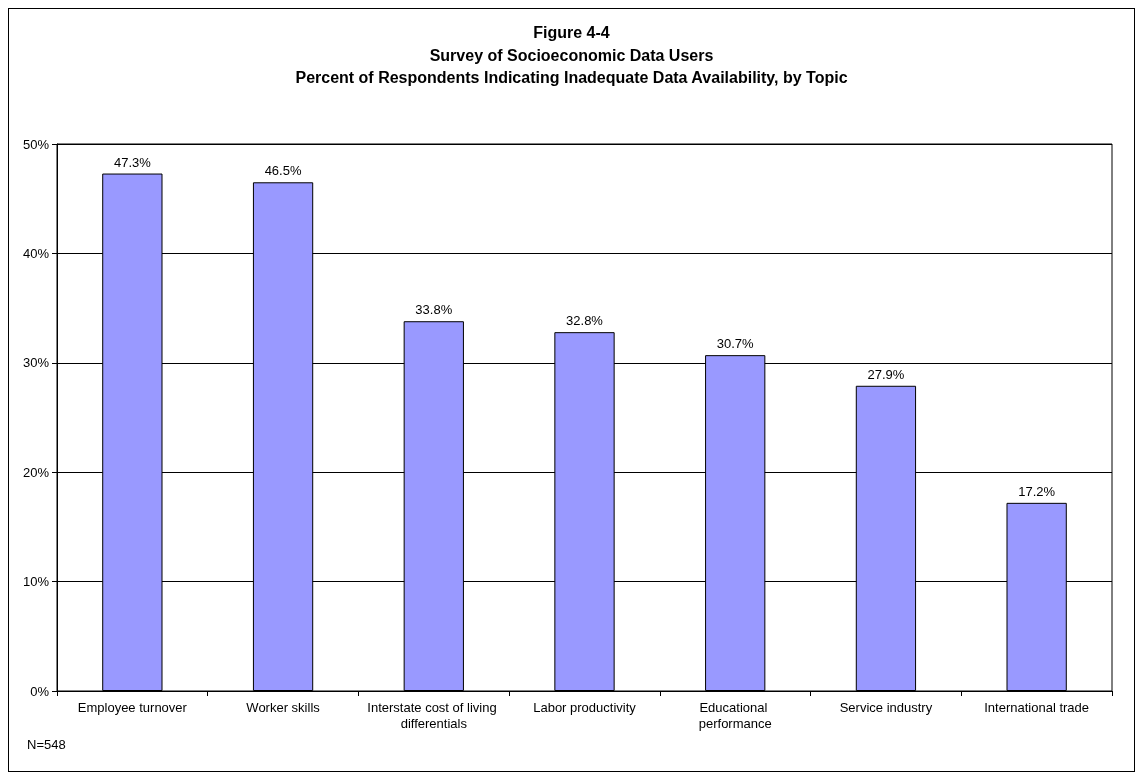 Image resolution: width=1143 pixels, height=780 pixels. I want to click on text: N=548, so click(46, 744).